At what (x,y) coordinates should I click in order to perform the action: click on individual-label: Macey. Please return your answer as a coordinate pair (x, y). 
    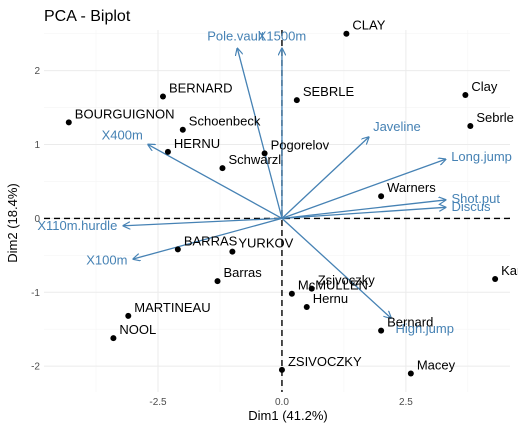
    Looking at the image, I should click on (436, 365).